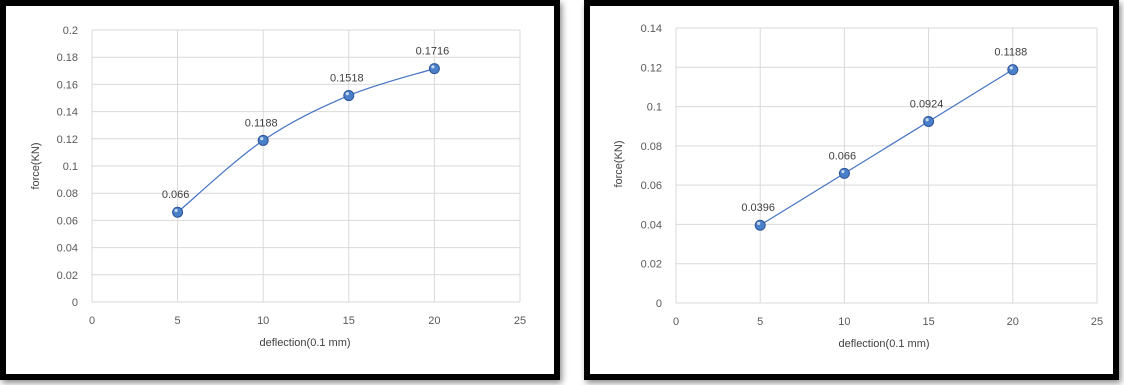 The width and height of the screenshot is (1124, 385). What do you see at coordinates (927, 105) in the screenshot?
I see `data-label: 0.0924` at bounding box center [927, 105].